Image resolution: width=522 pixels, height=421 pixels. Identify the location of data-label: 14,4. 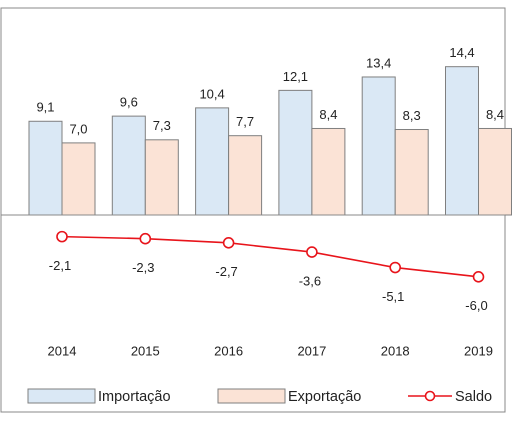
(461, 52).